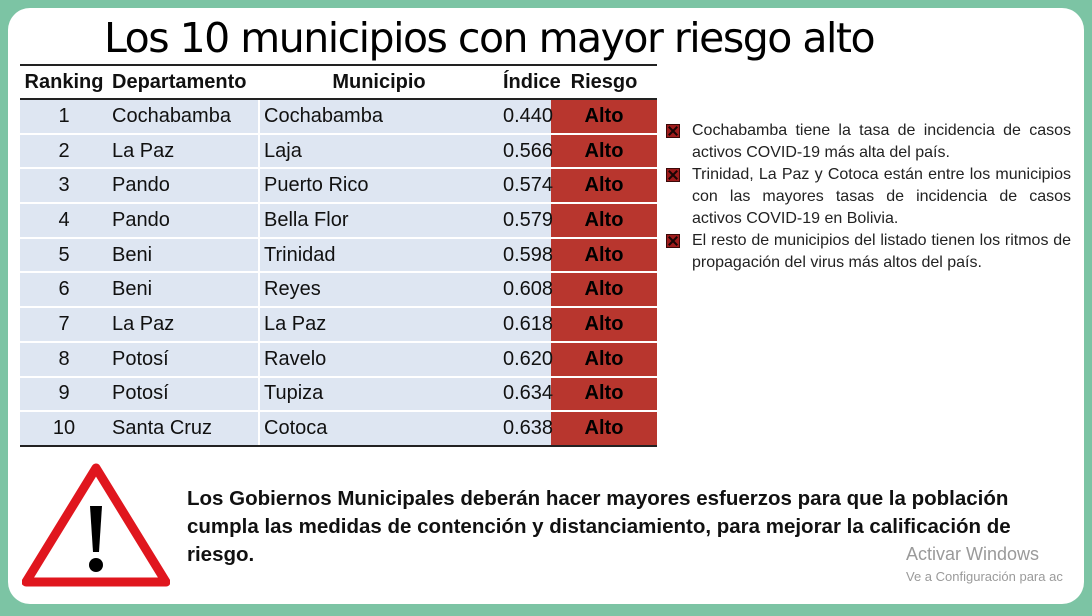 The image size is (1092, 616). I want to click on cell-municipio: Reyes, so click(379, 290).